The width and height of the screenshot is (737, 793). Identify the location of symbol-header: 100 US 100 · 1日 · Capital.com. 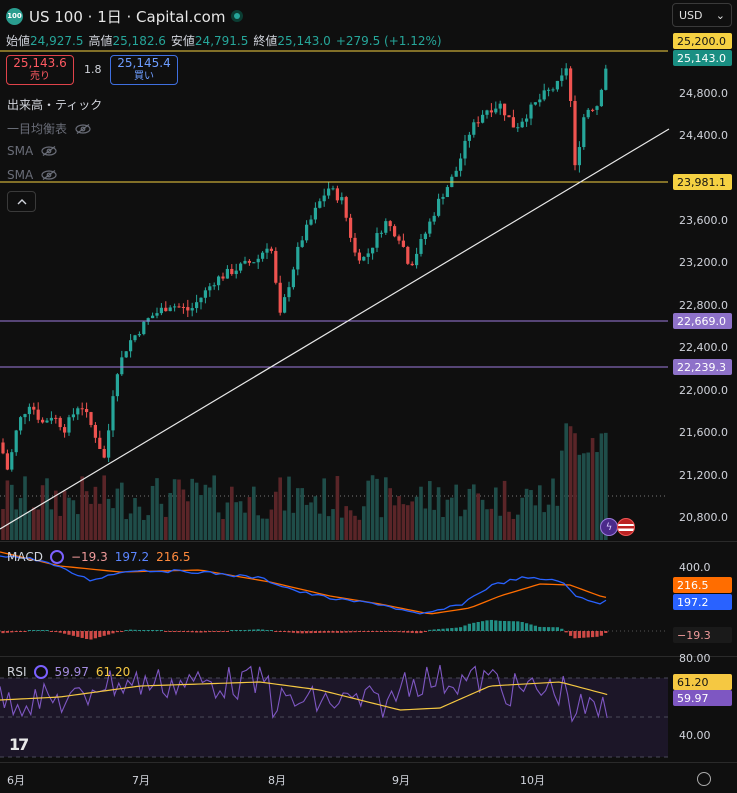
(125, 16).